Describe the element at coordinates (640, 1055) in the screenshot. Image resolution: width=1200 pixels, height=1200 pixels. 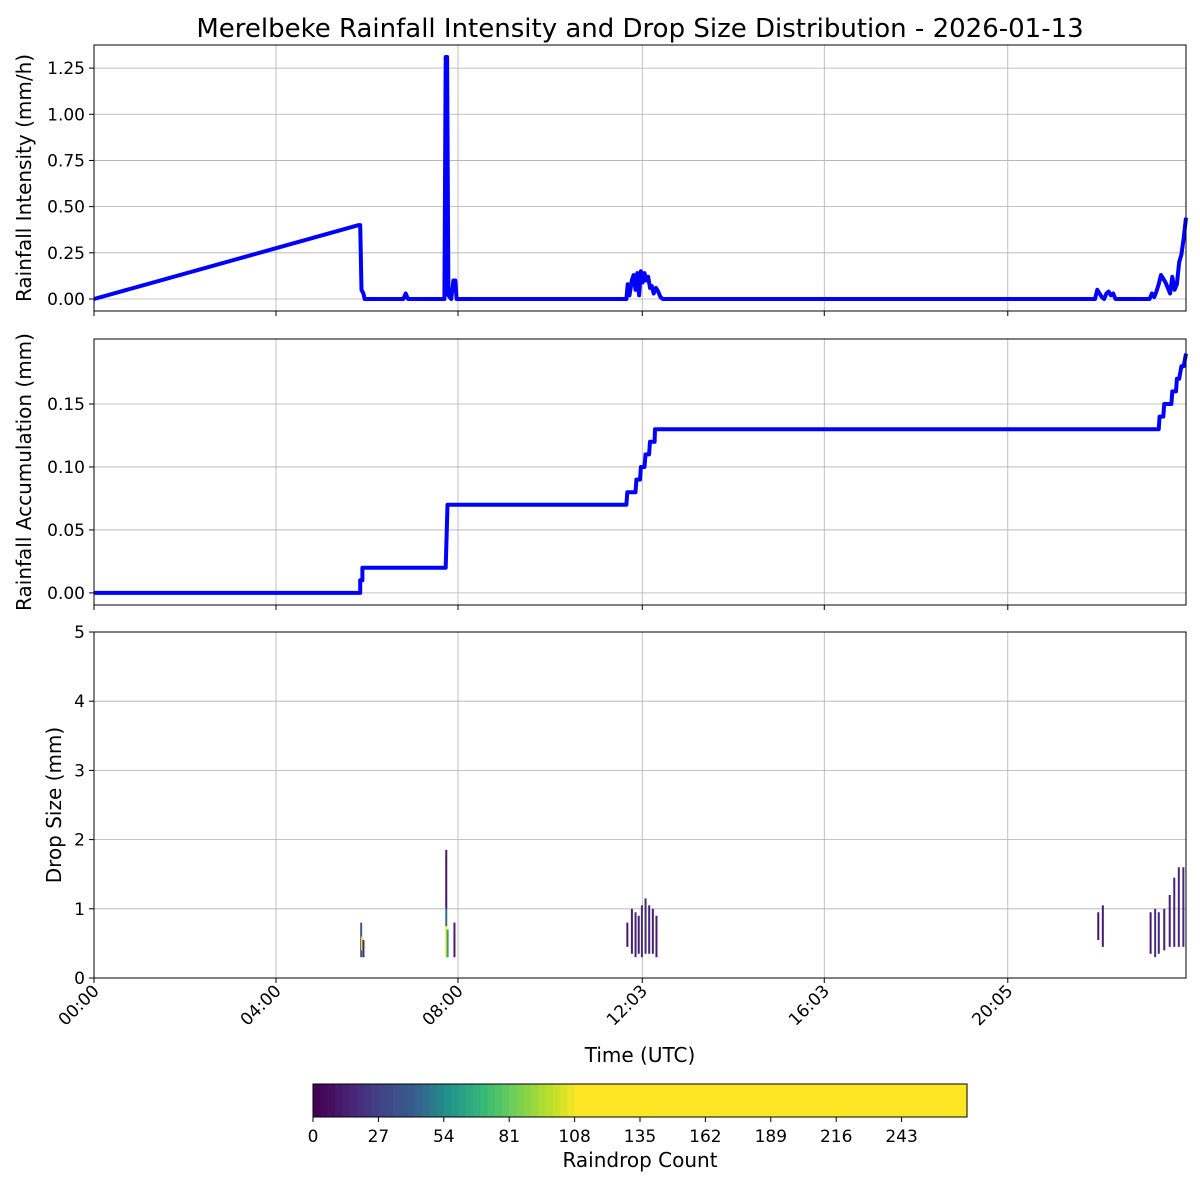
I see `x-axis-label: Time (UTC)` at that location.